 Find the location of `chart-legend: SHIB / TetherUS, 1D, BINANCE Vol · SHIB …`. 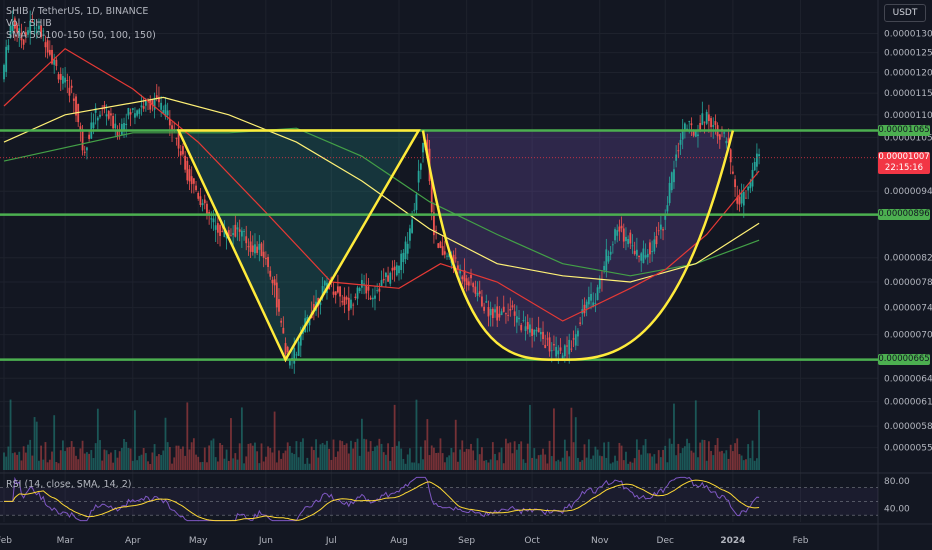

chart-legend: SHIB / TetherUS, 1D, BINANCE Vol · SHIB … is located at coordinates (81, 24).